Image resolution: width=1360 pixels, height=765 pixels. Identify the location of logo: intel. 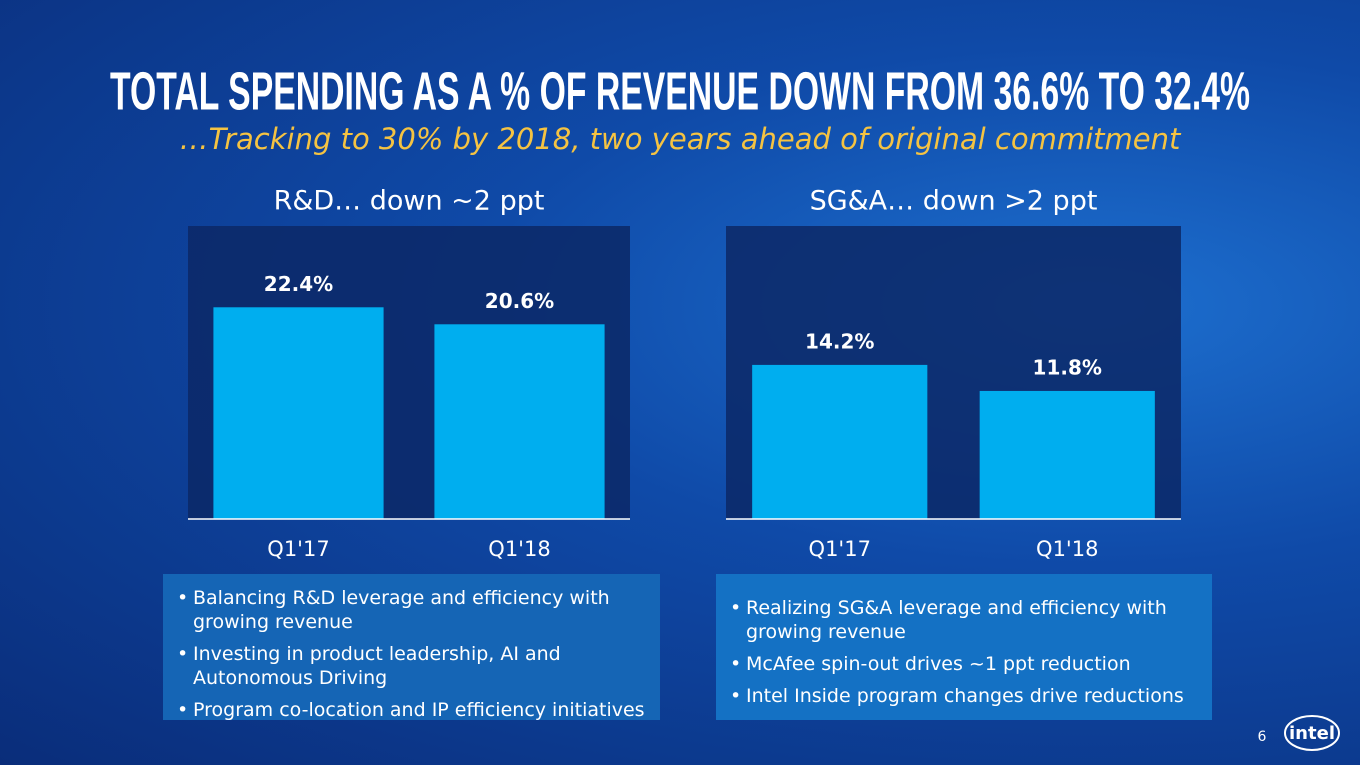
(1312, 733).